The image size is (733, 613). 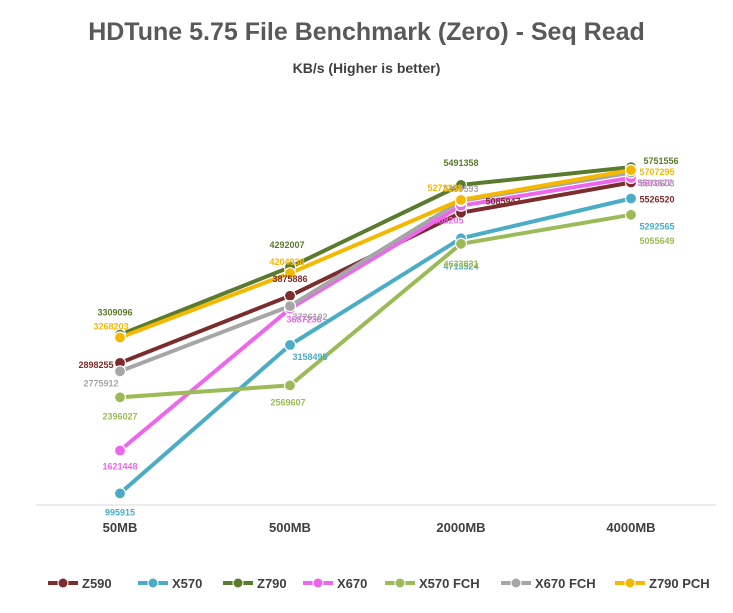 I want to click on data-label: 3687236, so click(x=303, y=320).